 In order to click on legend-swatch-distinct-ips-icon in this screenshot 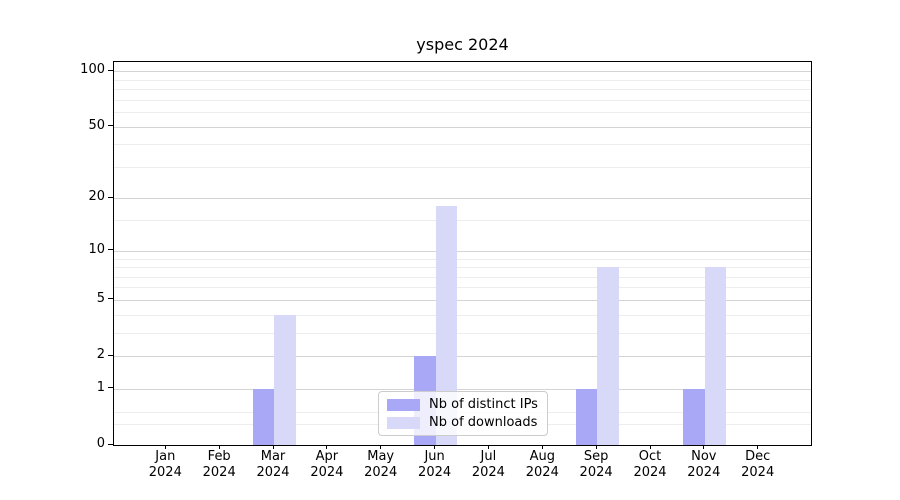, I will do `click(403, 404)`.